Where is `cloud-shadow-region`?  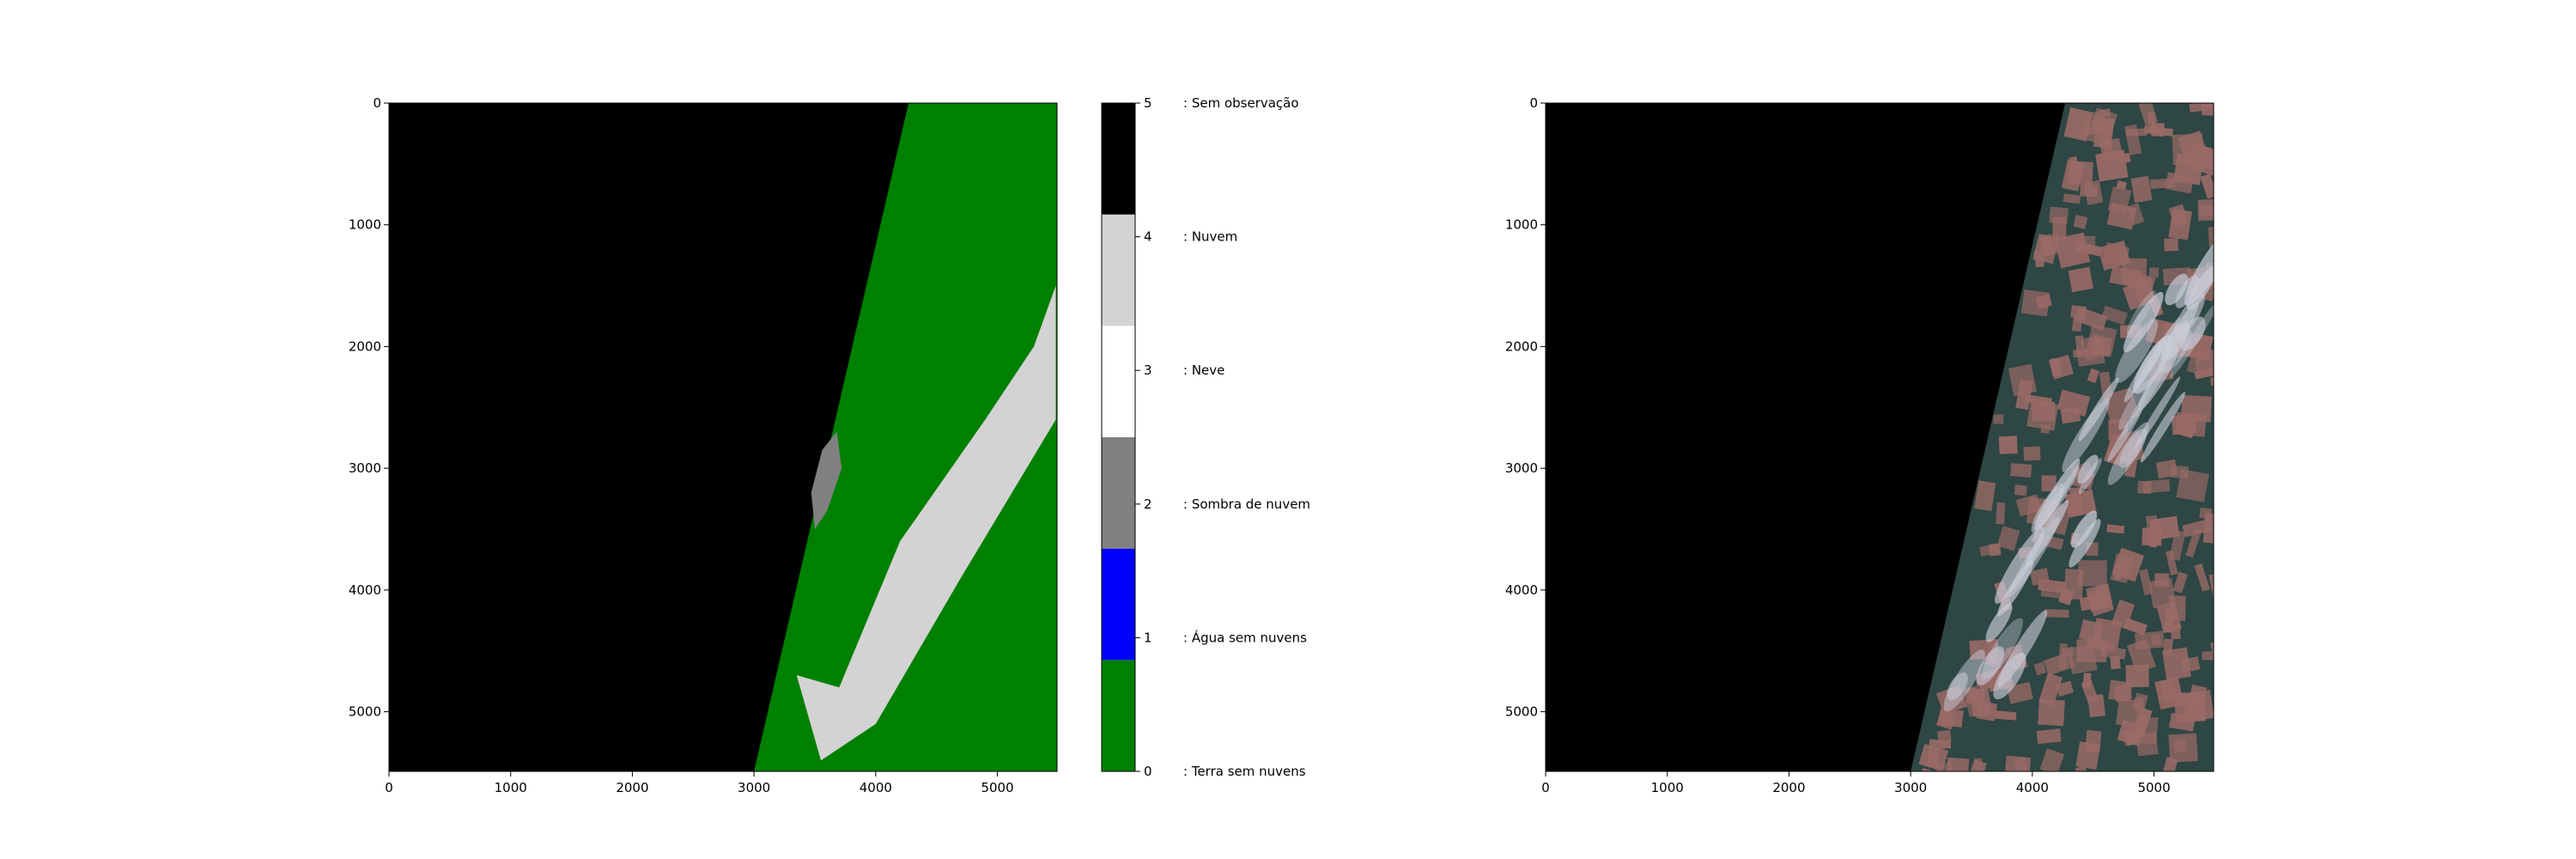
cloud-shadow-region is located at coordinates (826, 480).